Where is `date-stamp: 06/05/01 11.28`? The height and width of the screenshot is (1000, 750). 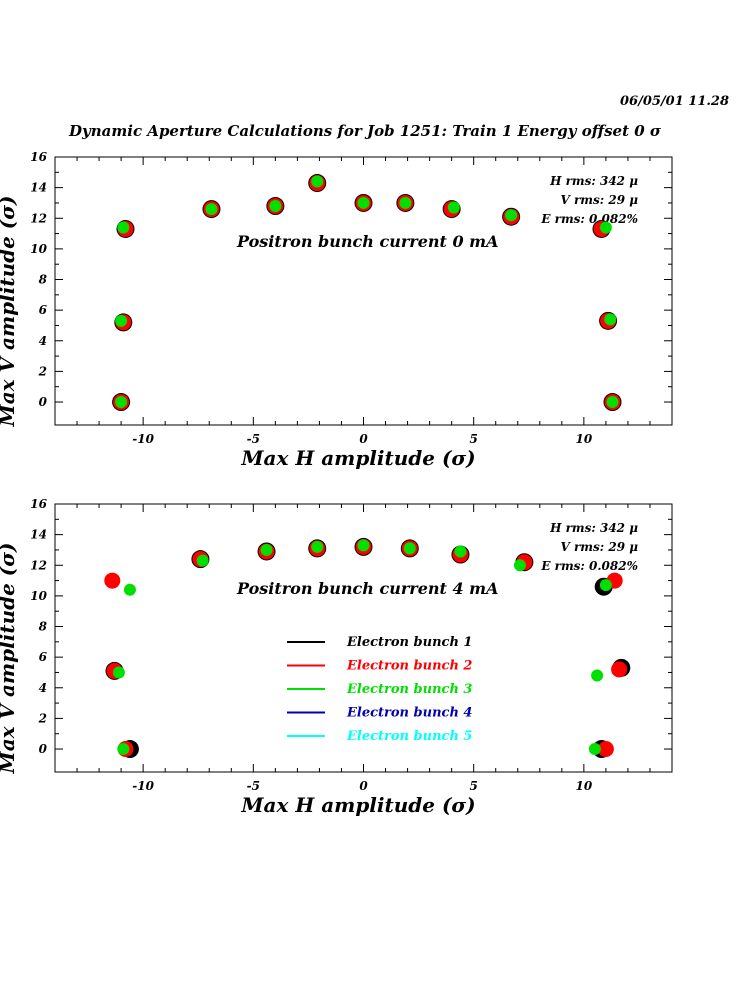
date-stamp: 06/05/01 11.28 is located at coordinates (675, 101).